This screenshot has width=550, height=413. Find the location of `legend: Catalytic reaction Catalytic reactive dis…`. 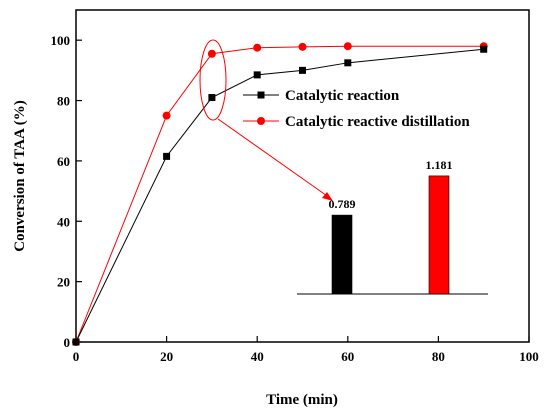

legend: Catalytic reaction Catalytic reactive dis… is located at coordinates (356, 109).